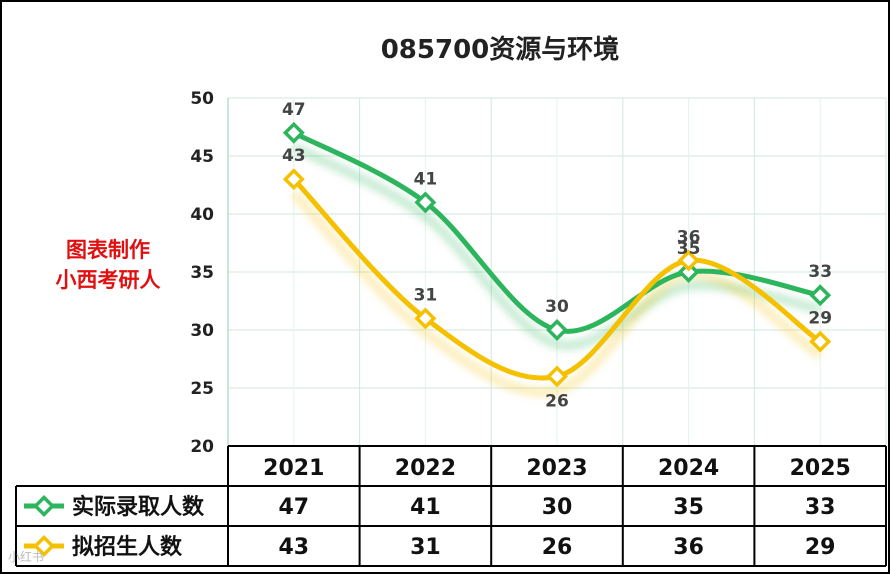 Image resolution: width=890 pixels, height=574 pixels. I want to click on footer-mark: 小红书, so click(26, 557).